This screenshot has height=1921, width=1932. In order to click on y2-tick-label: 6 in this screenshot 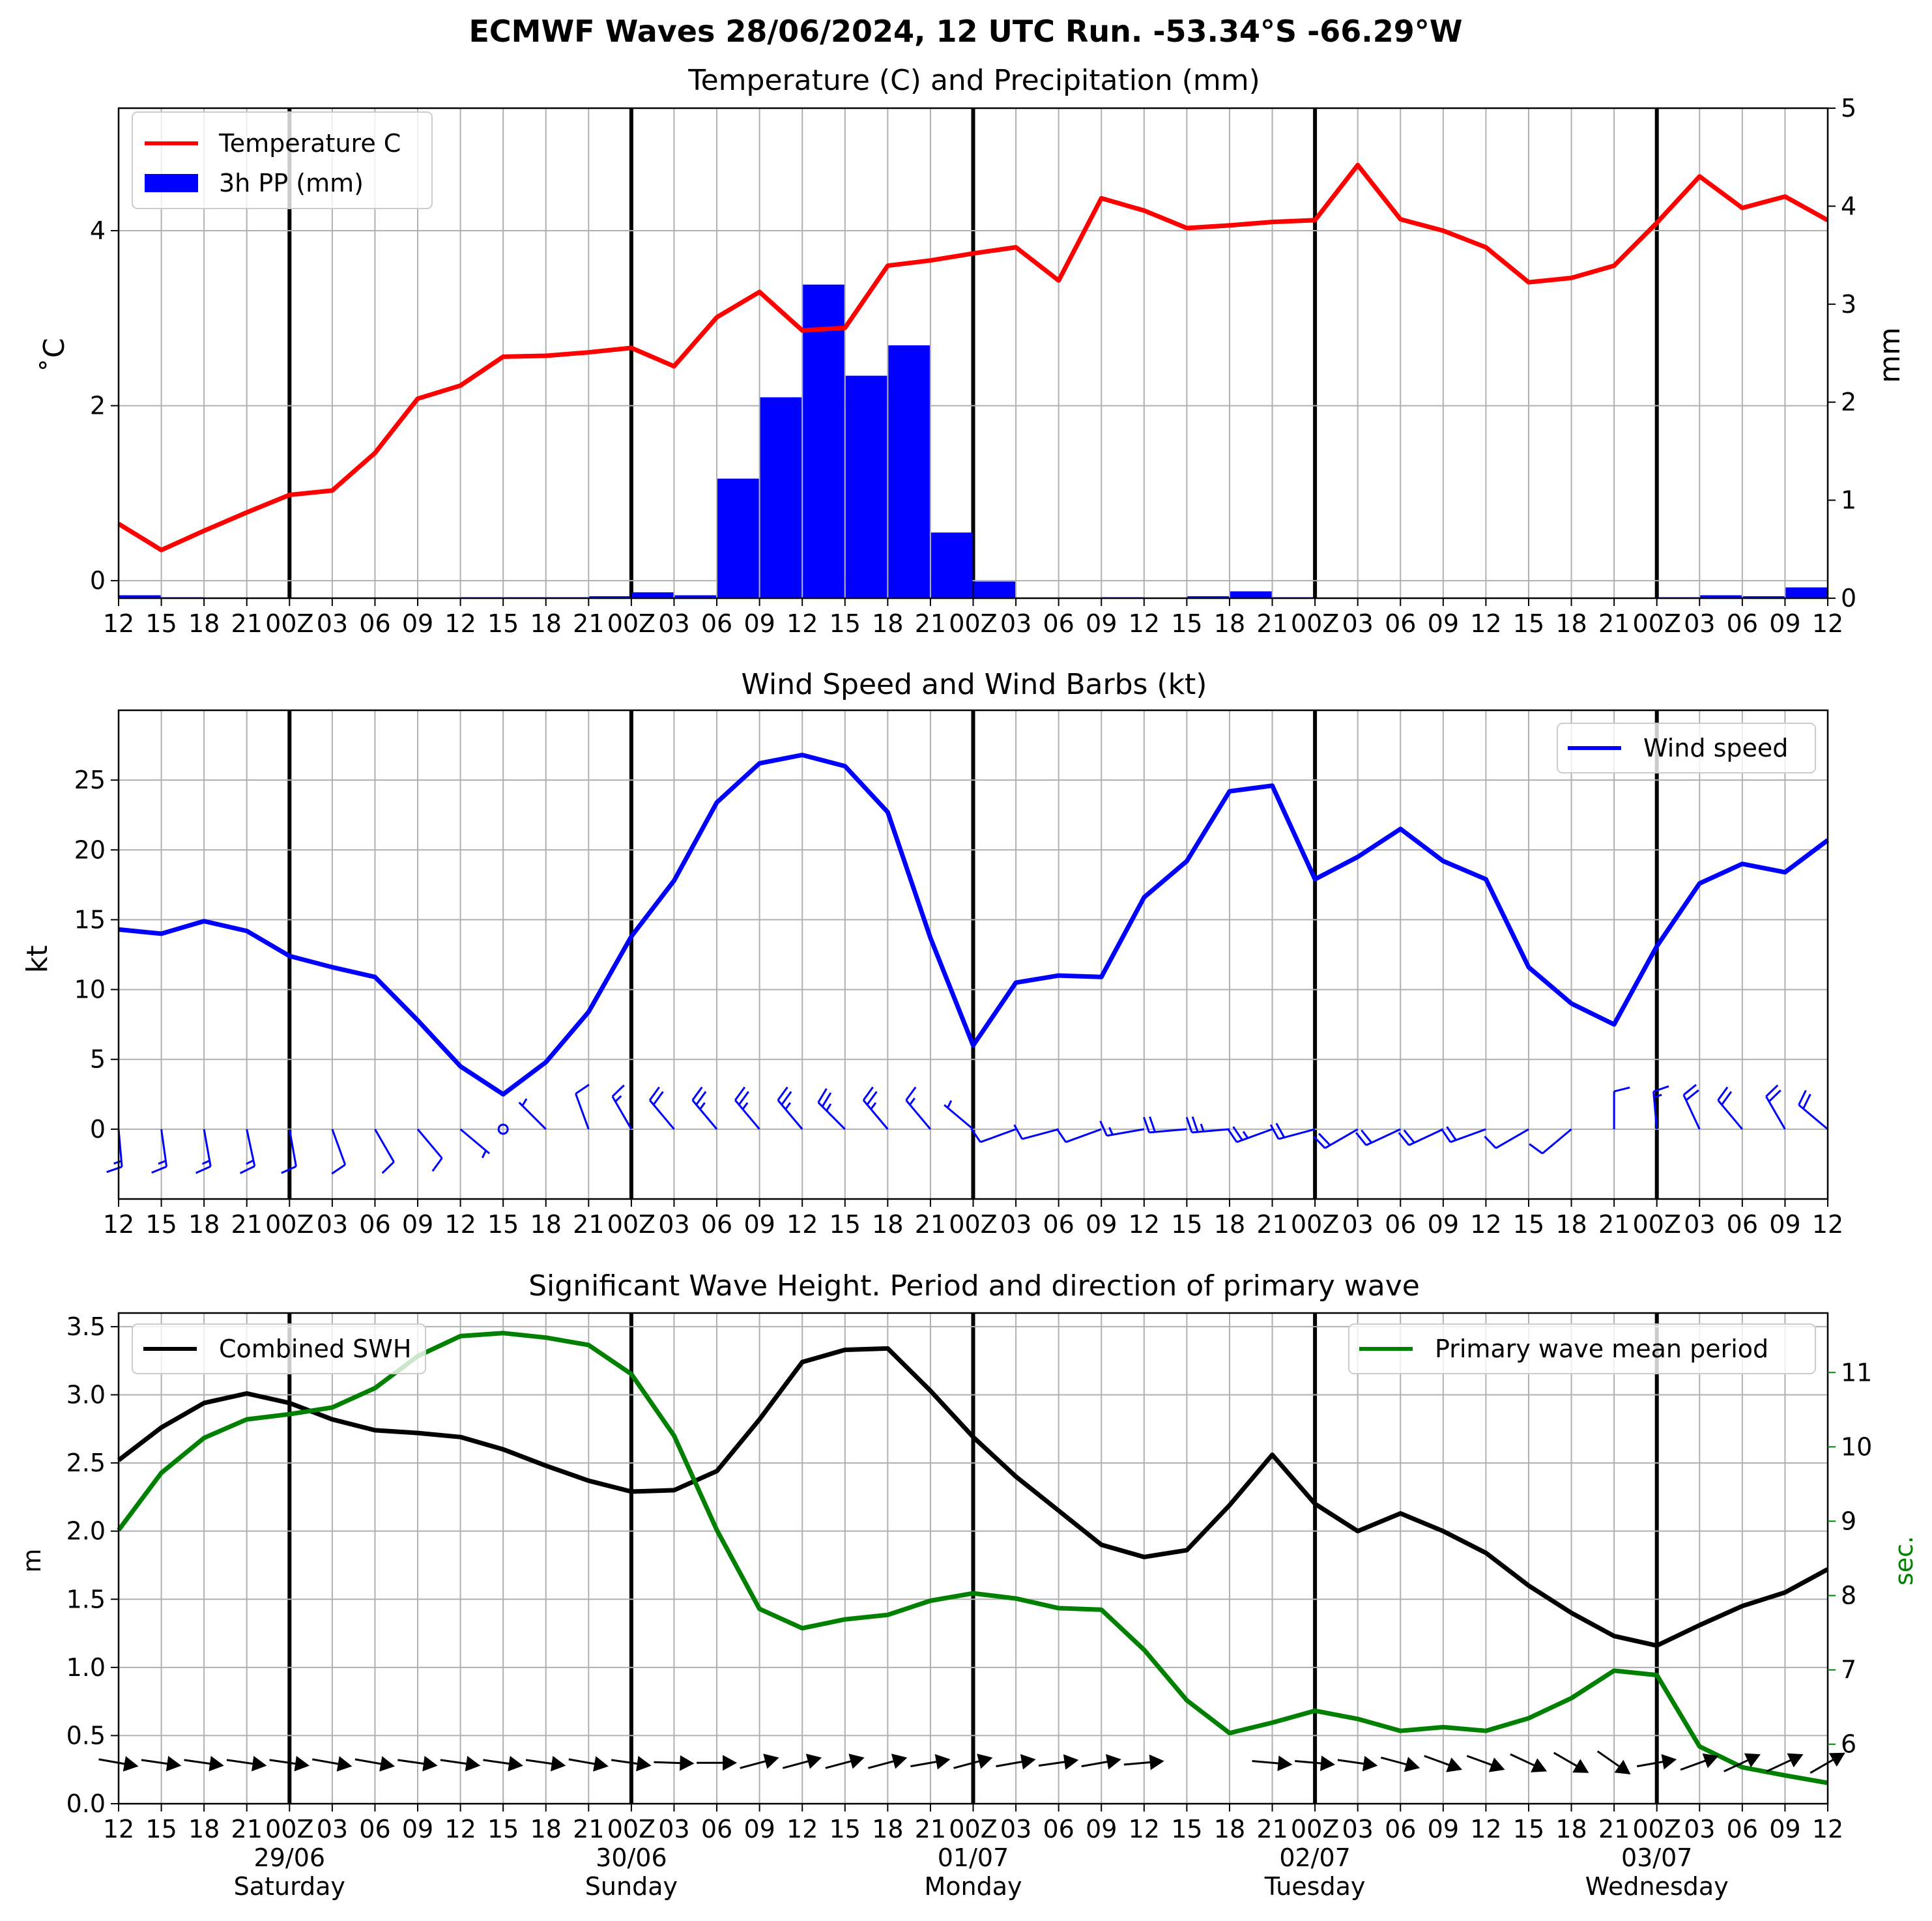, I will do `click(1848, 1744)`.